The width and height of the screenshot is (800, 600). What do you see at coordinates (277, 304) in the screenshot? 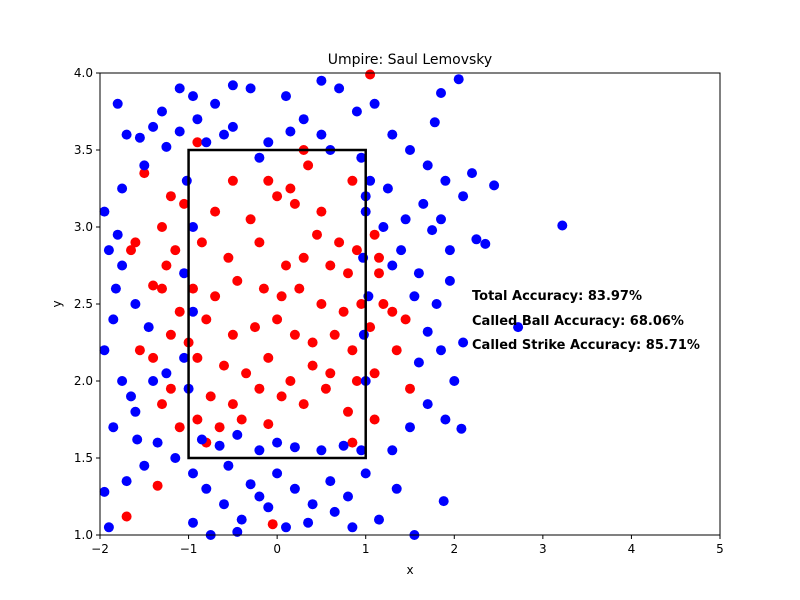
I see `strike-zone-layer` at bounding box center [277, 304].